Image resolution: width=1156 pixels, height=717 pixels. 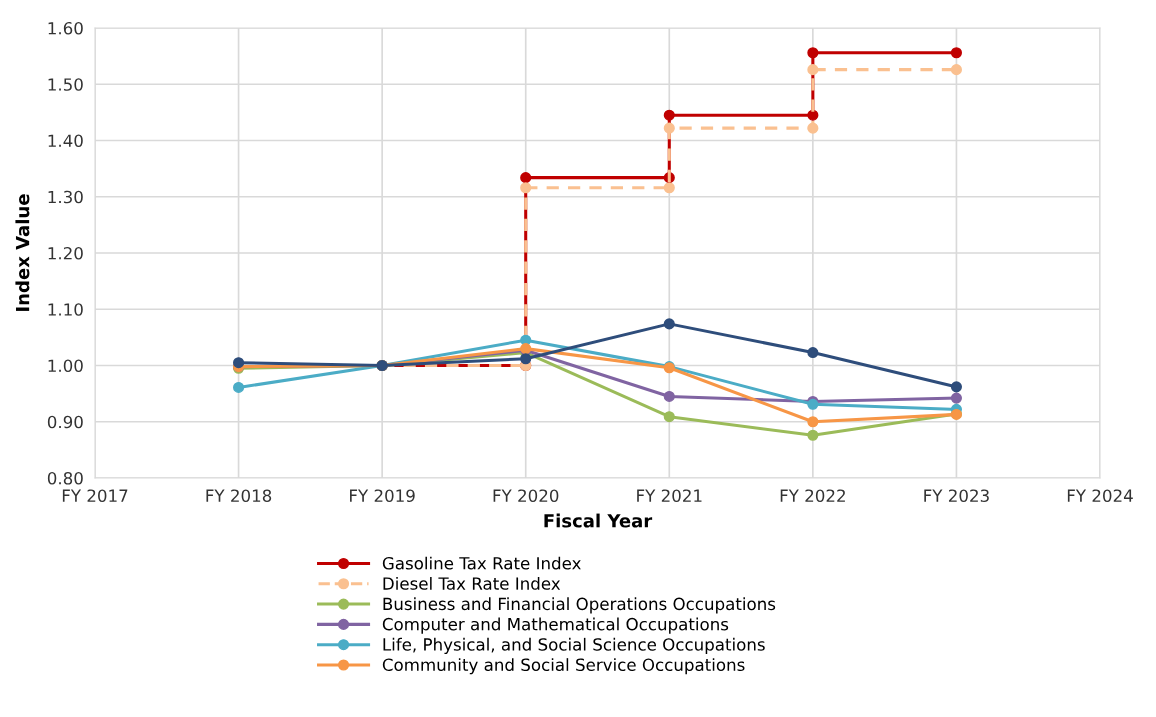 What do you see at coordinates (812, 496) in the screenshot?
I see `x-tick-label: FY 2022` at bounding box center [812, 496].